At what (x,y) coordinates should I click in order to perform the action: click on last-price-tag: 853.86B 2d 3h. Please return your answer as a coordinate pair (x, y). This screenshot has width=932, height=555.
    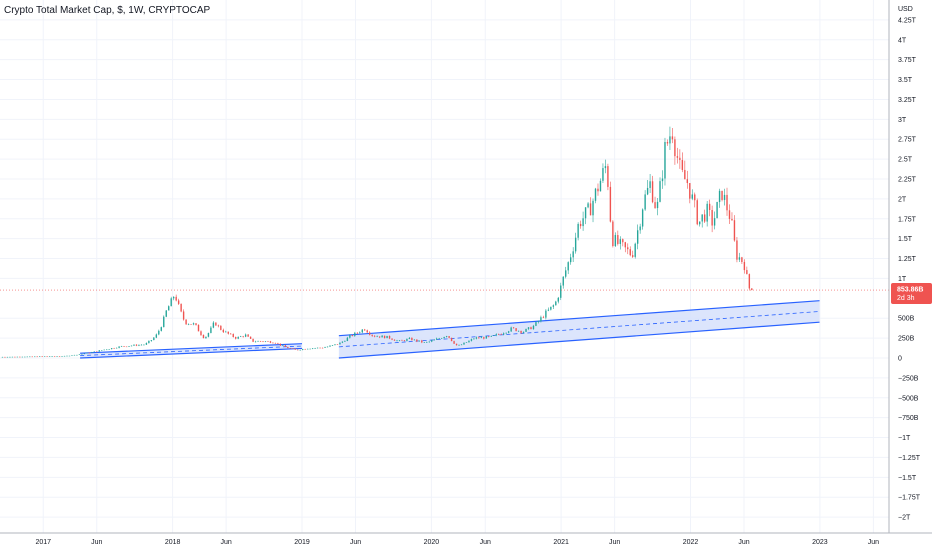
    Looking at the image, I should click on (911, 294).